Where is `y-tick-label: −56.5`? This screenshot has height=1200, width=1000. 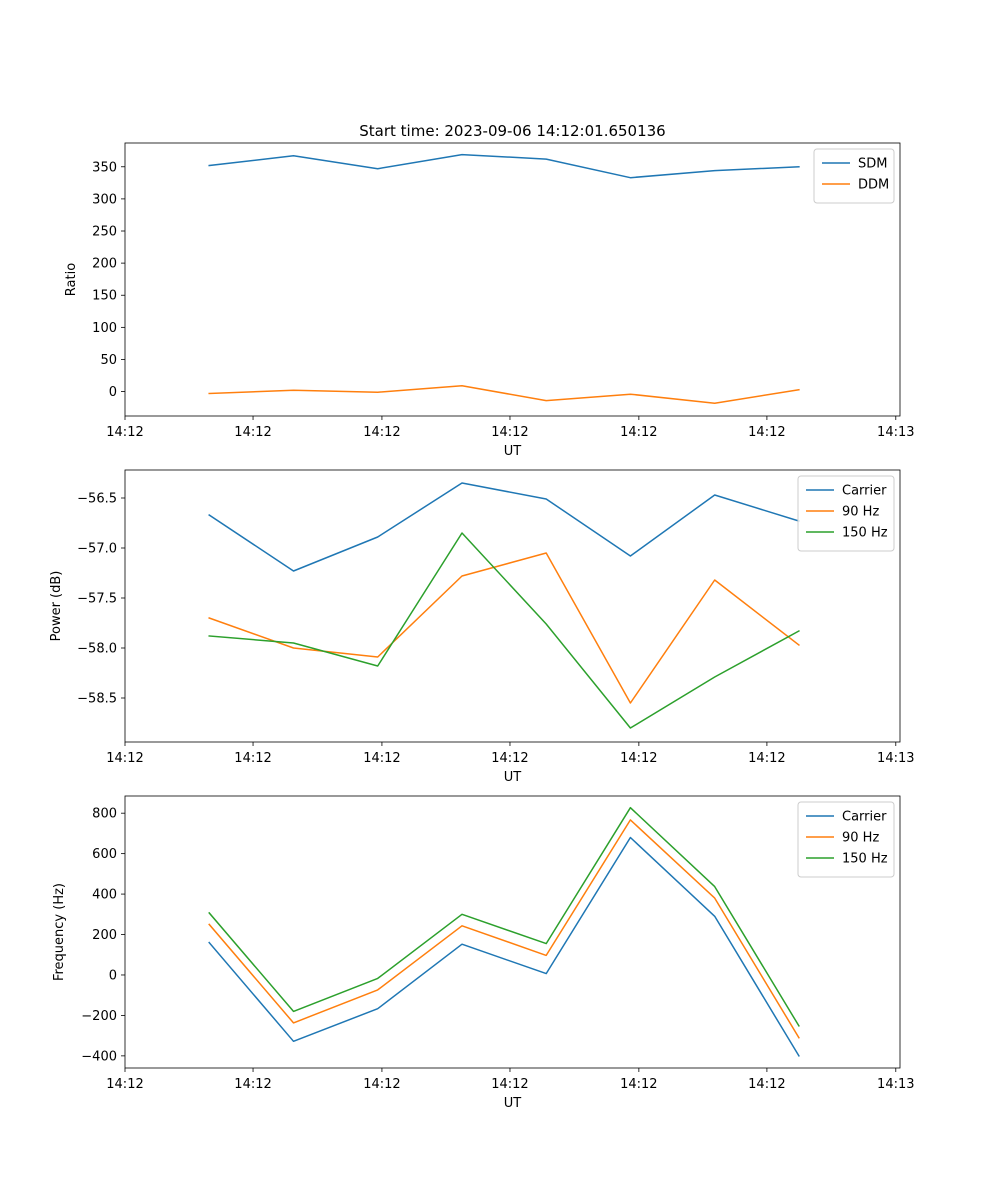 y-tick-label: −56.5 is located at coordinates (97, 499).